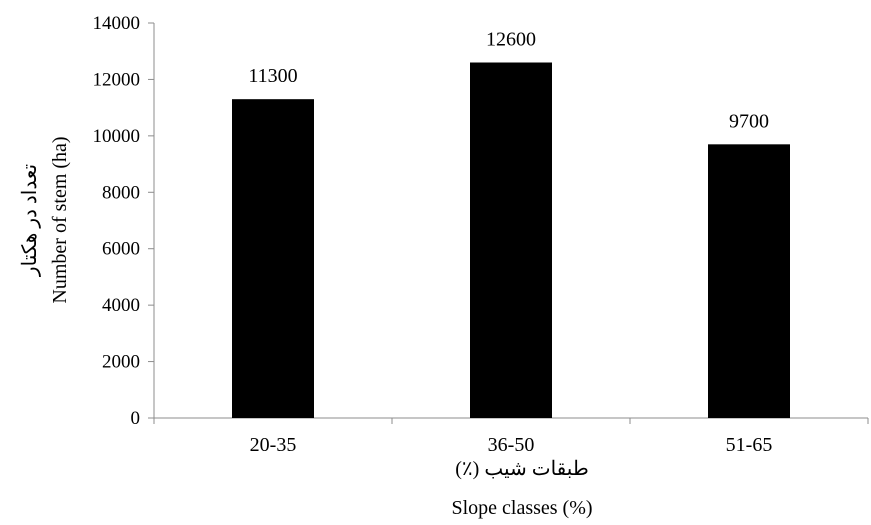  Describe the element at coordinates (117, 79) in the screenshot. I see `y-tick-label: 12000` at that location.